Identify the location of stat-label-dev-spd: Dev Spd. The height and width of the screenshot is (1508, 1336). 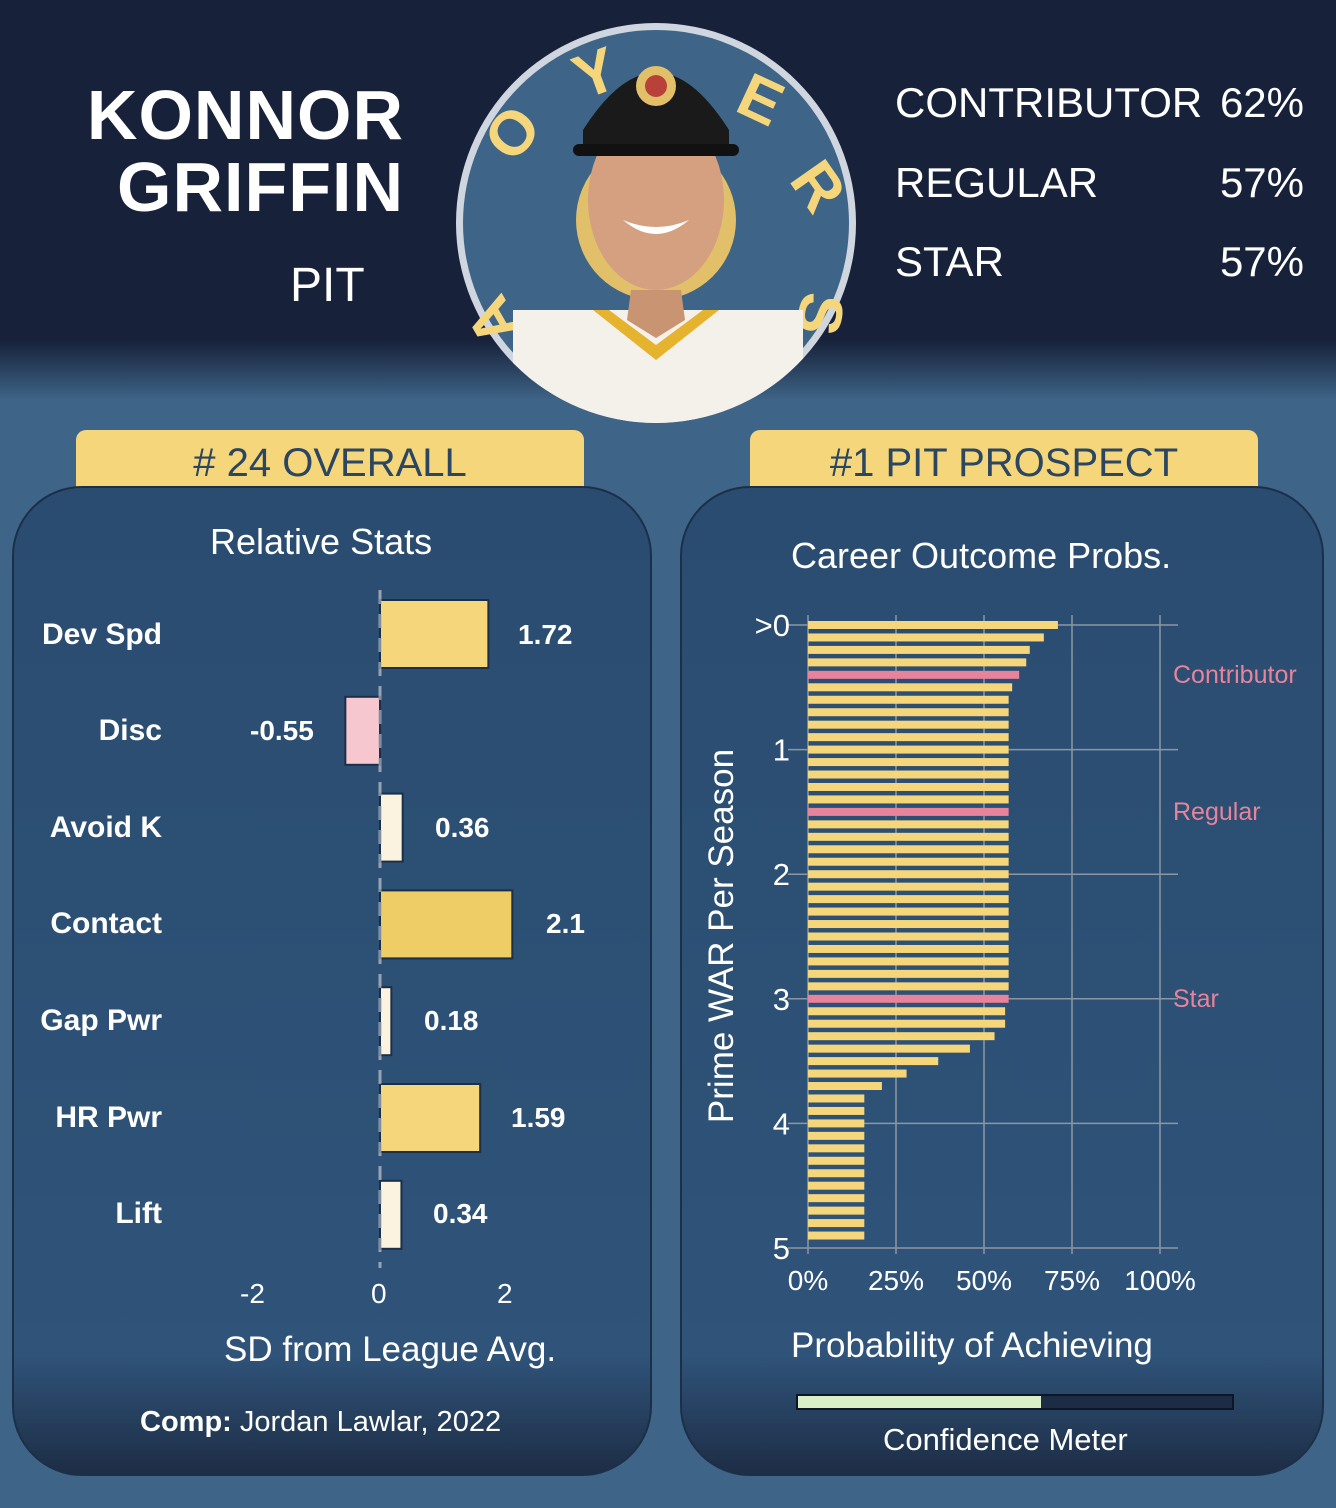
(101, 634).